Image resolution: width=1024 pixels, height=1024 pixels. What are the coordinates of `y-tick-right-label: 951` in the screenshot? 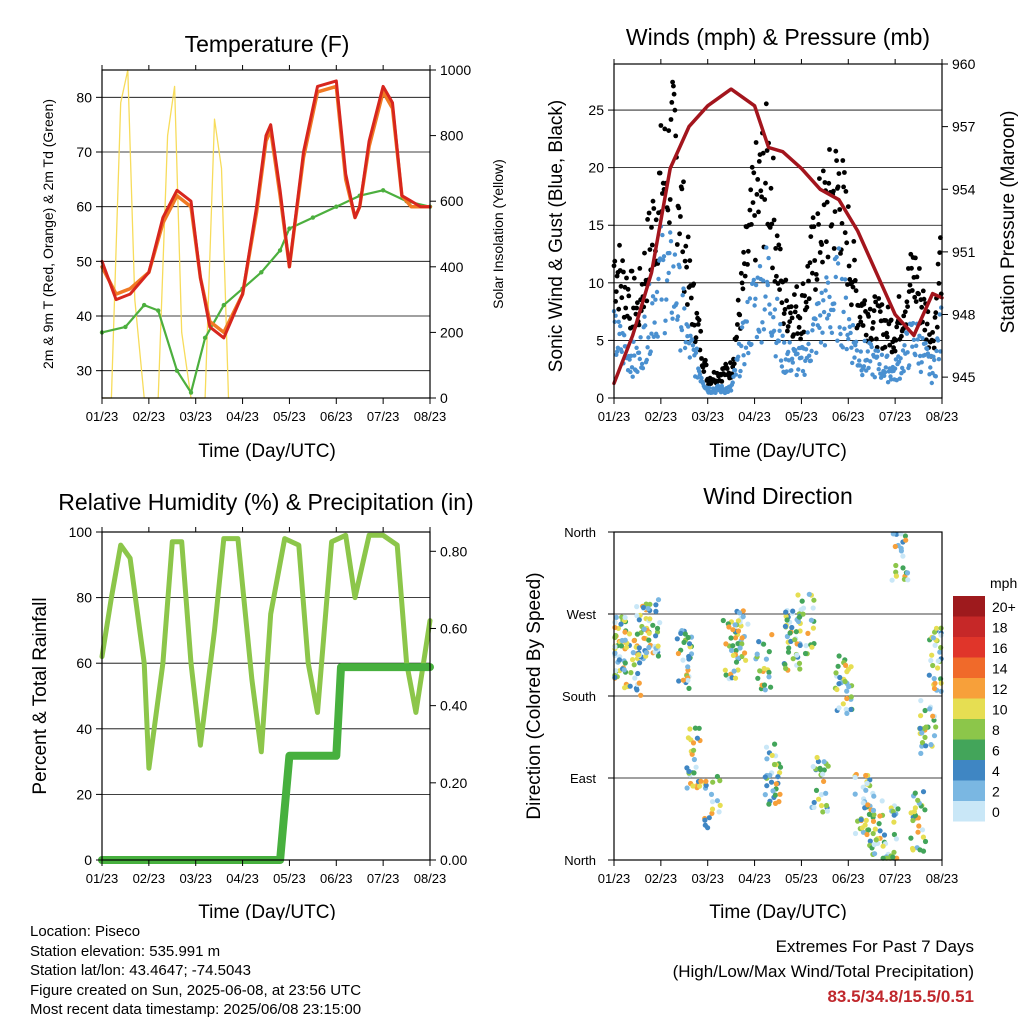 It's located at (964, 252).